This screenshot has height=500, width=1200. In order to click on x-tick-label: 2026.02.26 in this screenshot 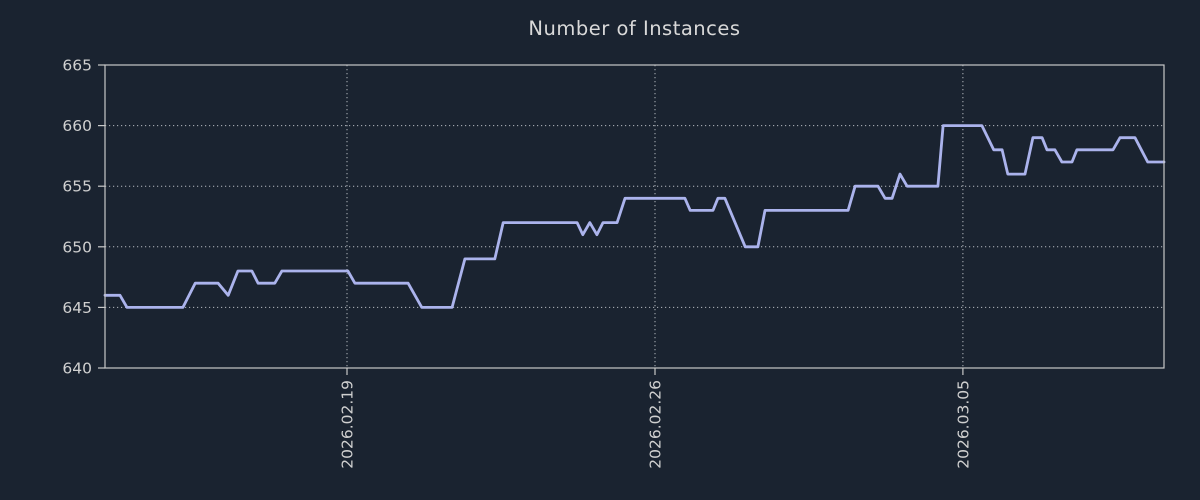, I will do `click(656, 424)`.